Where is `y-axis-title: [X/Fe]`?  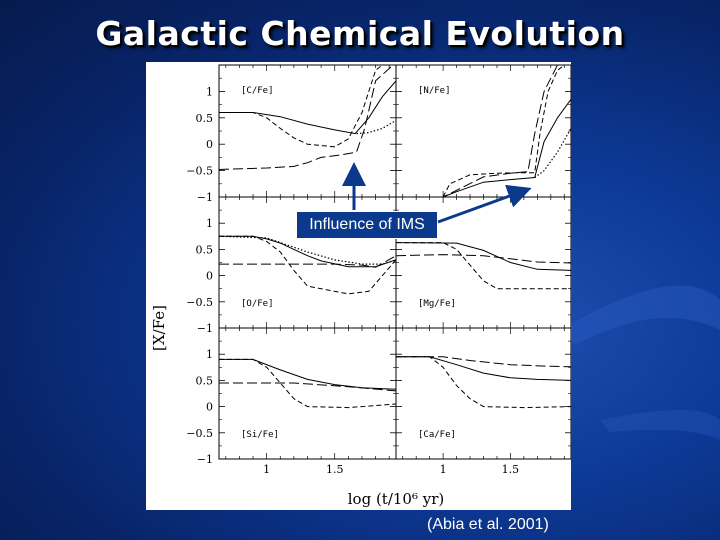
y-axis-title: [X/Fe] is located at coordinates (159, 328).